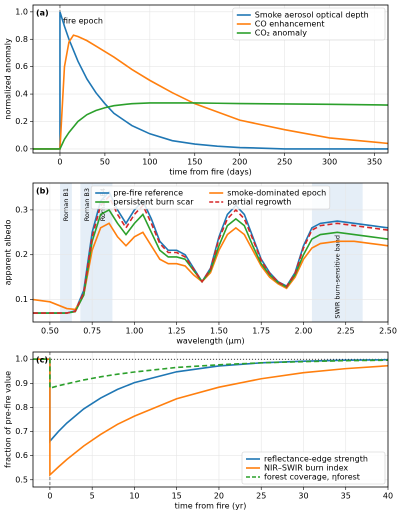  Describe the element at coordinates (42, 191) in the screenshot. I see `panel-label: (b)` at that location.